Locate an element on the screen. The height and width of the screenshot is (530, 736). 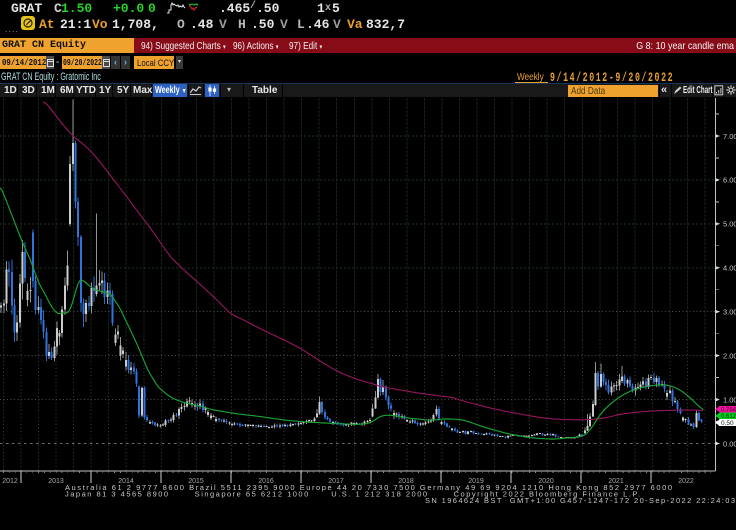
svg-text: 5.00 is located at coordinates (729, 224).